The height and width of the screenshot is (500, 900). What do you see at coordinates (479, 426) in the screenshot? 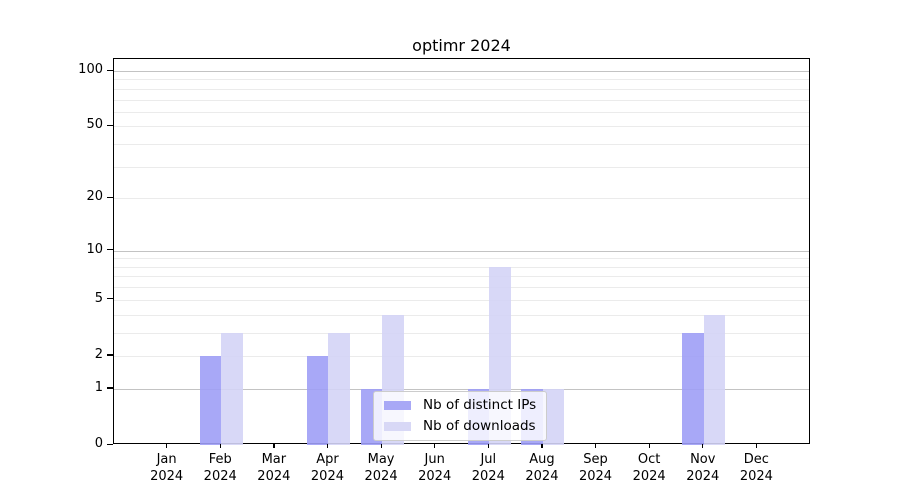
I see `legend-label-downloads: Nb of downloads` at bounding box center [479, 426].